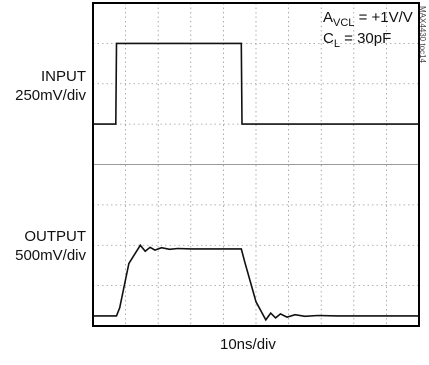 This screenshot has height=365, width=429. Describe the element at coordinates (336, 44) in the screenshot. I see `load-sub: L` at that location.